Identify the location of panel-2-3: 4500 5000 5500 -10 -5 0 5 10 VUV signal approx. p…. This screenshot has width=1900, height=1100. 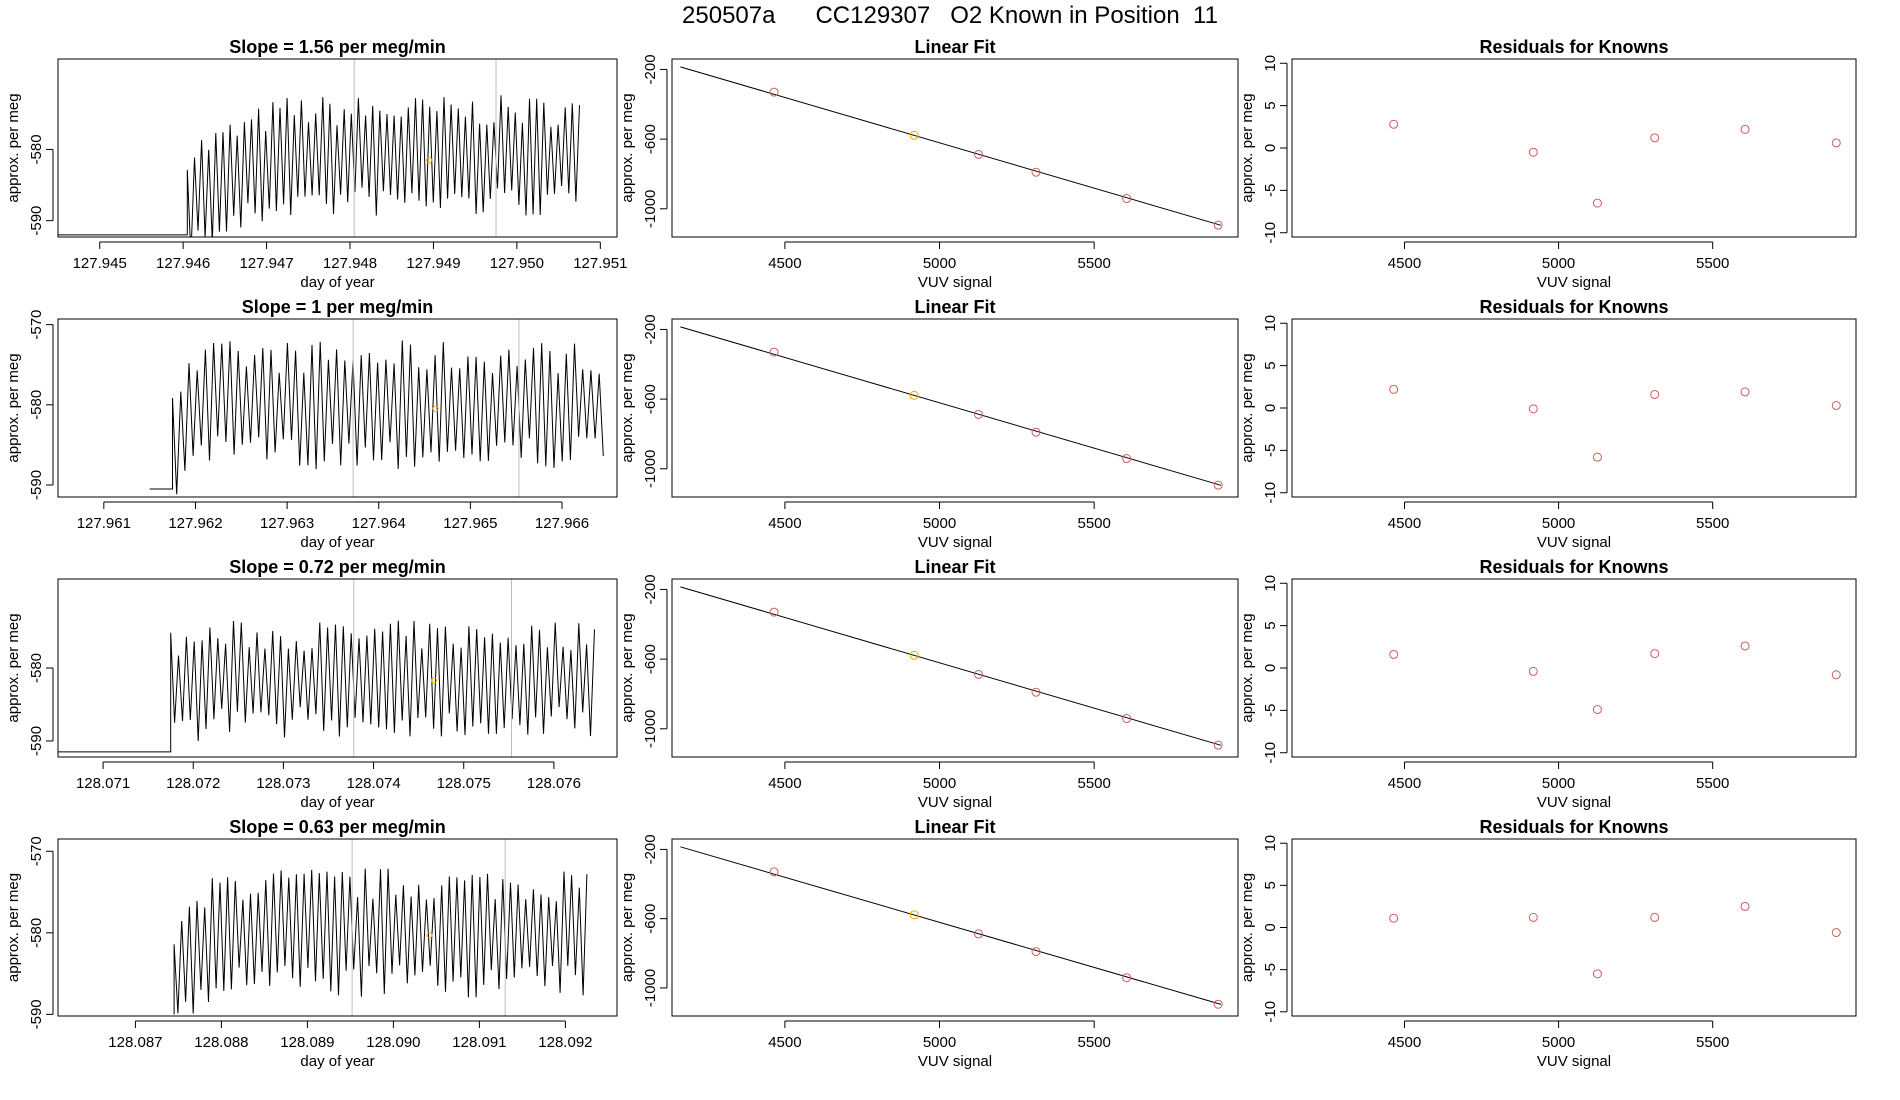
(1548, 433).